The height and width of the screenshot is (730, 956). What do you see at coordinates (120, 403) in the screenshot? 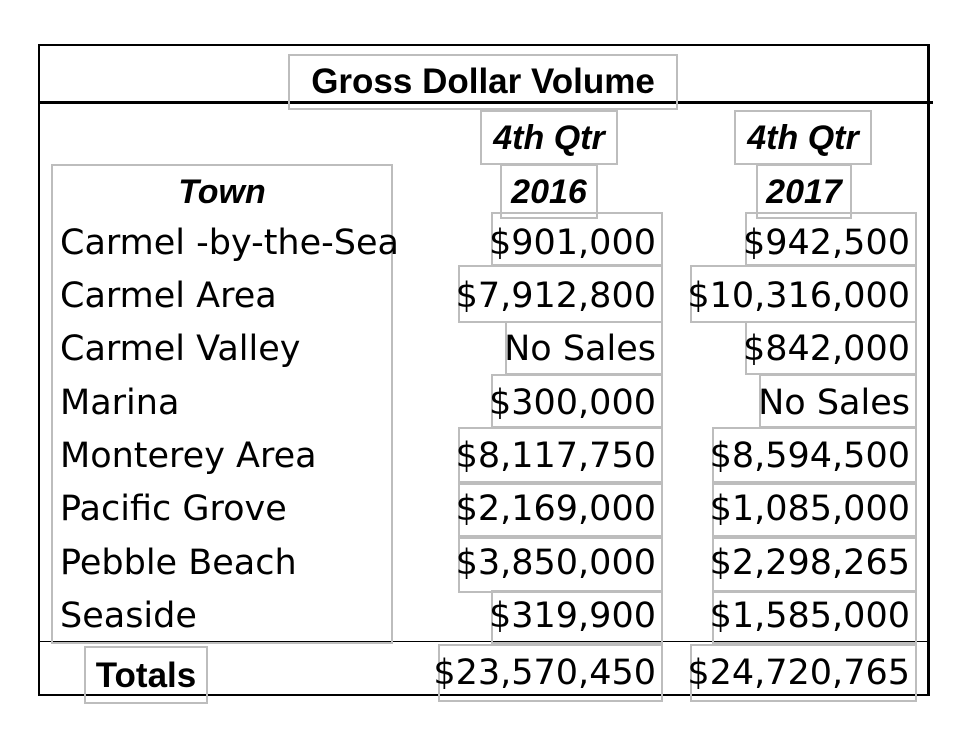
I see `town-name: Marina` at bounding box center [120, 403].